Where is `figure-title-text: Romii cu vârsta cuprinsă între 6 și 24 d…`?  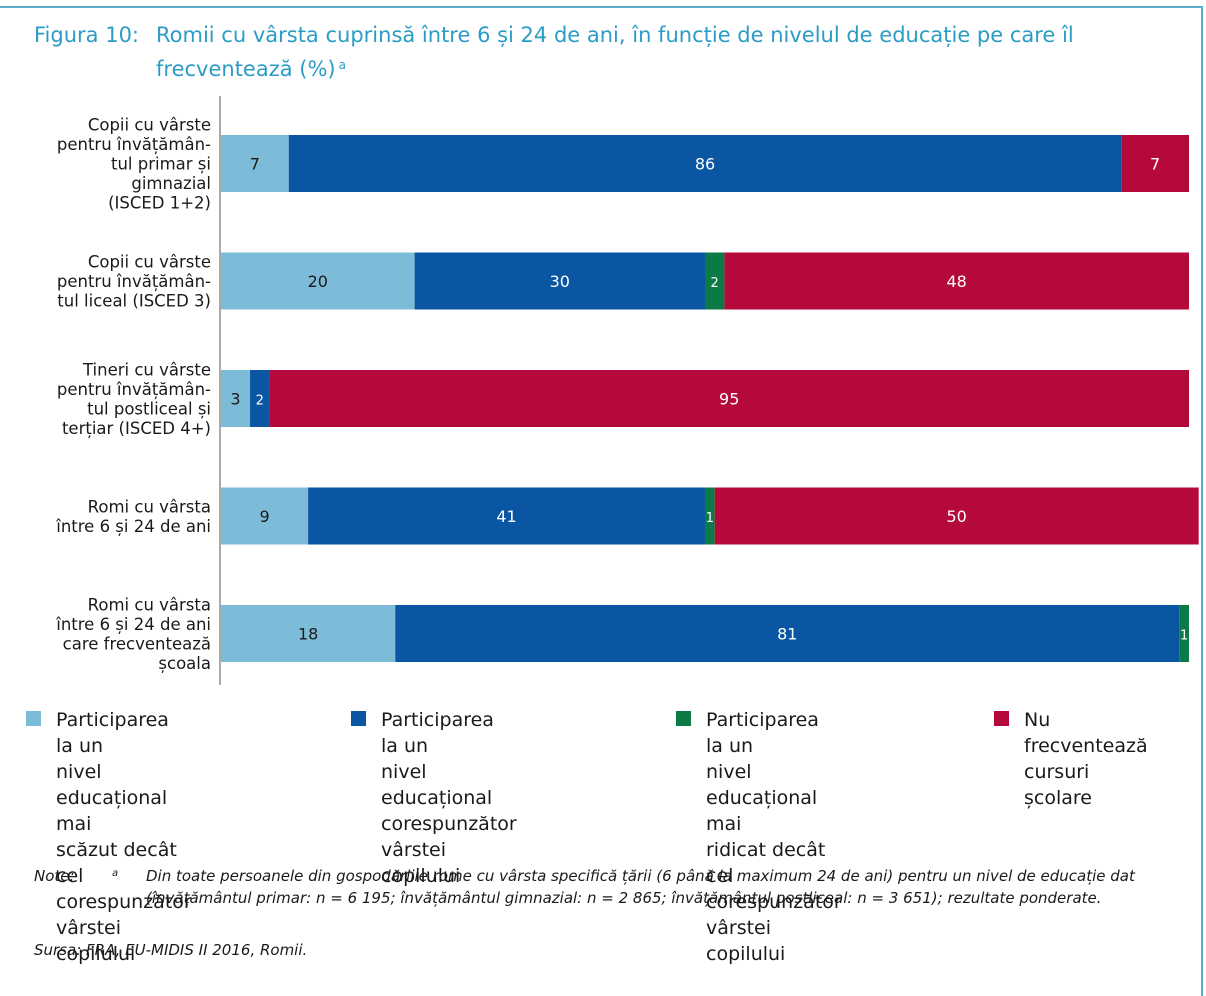 figure-title-text: Romii cu vârsta cuprinsă între 6 și 24 d… is located at coordinates (656, 52).